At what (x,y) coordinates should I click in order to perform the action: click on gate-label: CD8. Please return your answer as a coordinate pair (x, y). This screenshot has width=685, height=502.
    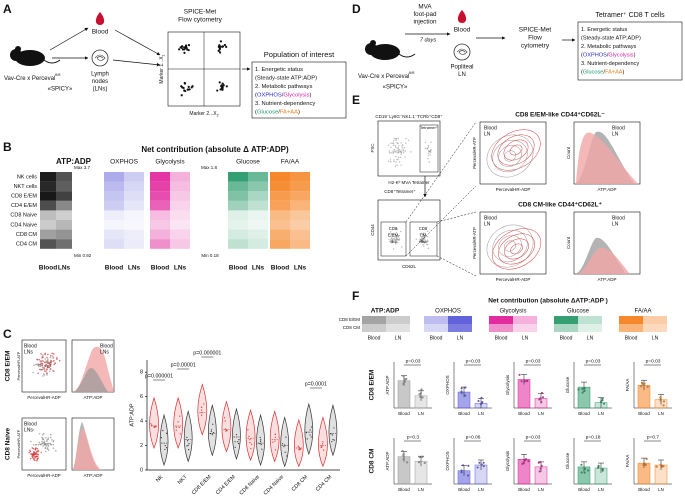
    Looking at the image, I should click on (423, 228).